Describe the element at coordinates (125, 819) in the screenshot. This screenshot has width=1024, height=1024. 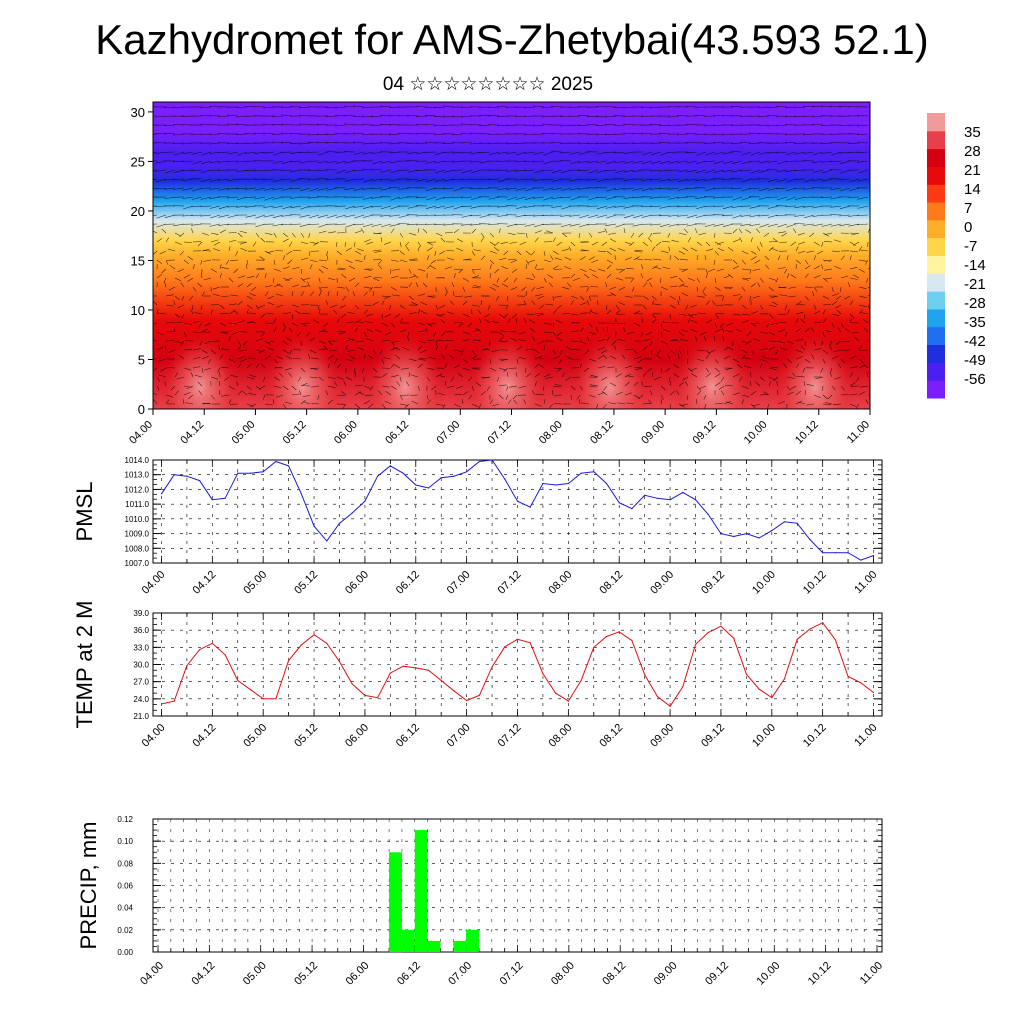
I see `y-tick-label: 0.12` at that location.